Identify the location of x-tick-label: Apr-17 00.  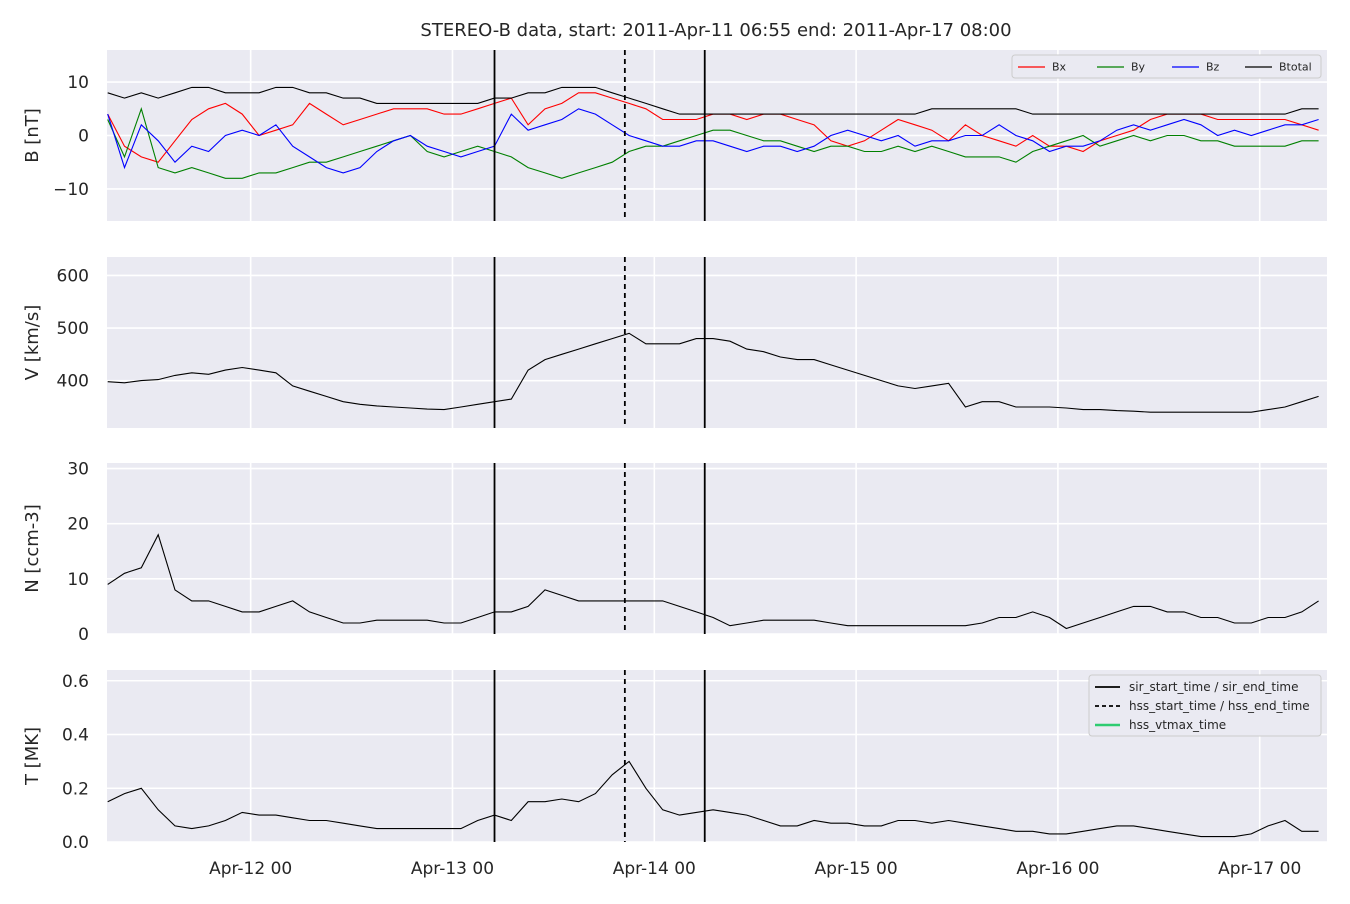
(1259, 869).